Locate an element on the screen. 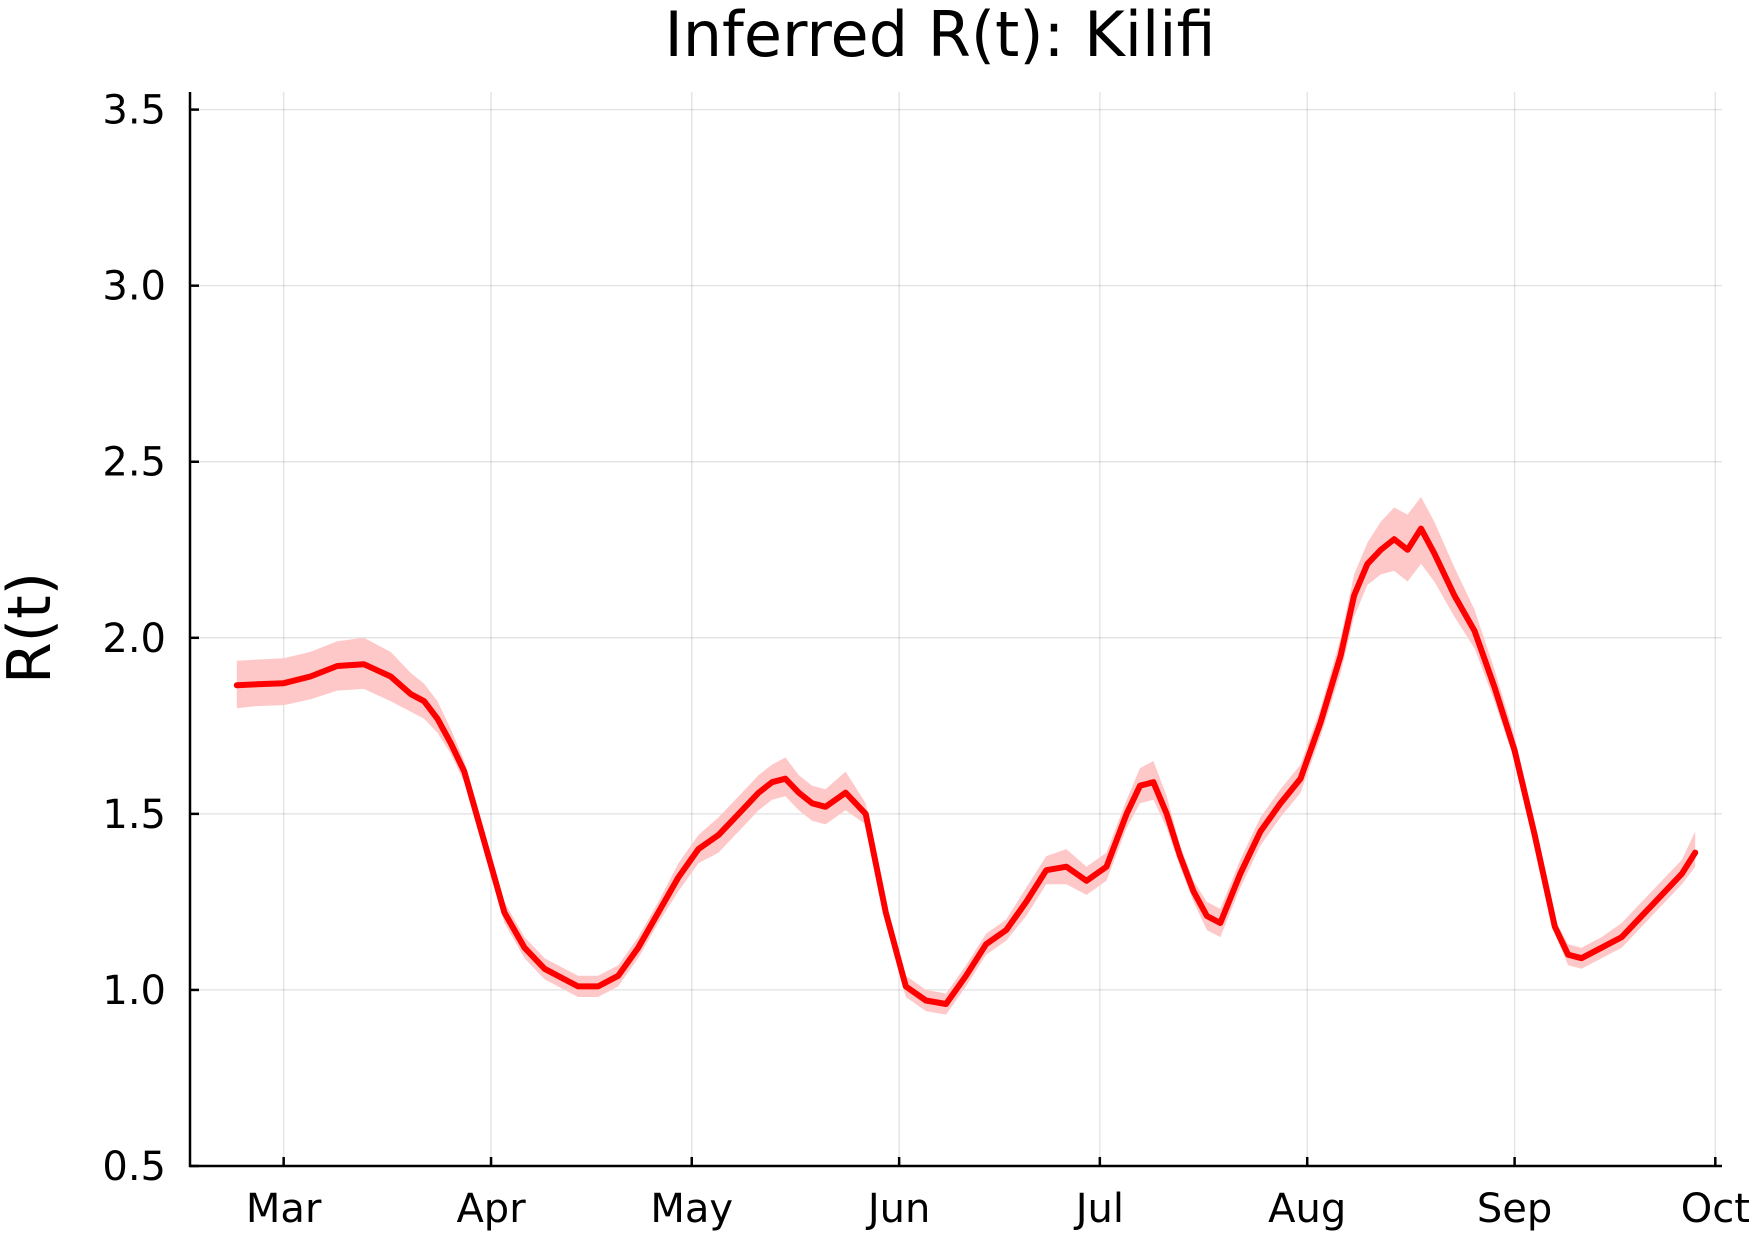  y-tick-label-4: 2.5 is located at coordinates (134, 463).